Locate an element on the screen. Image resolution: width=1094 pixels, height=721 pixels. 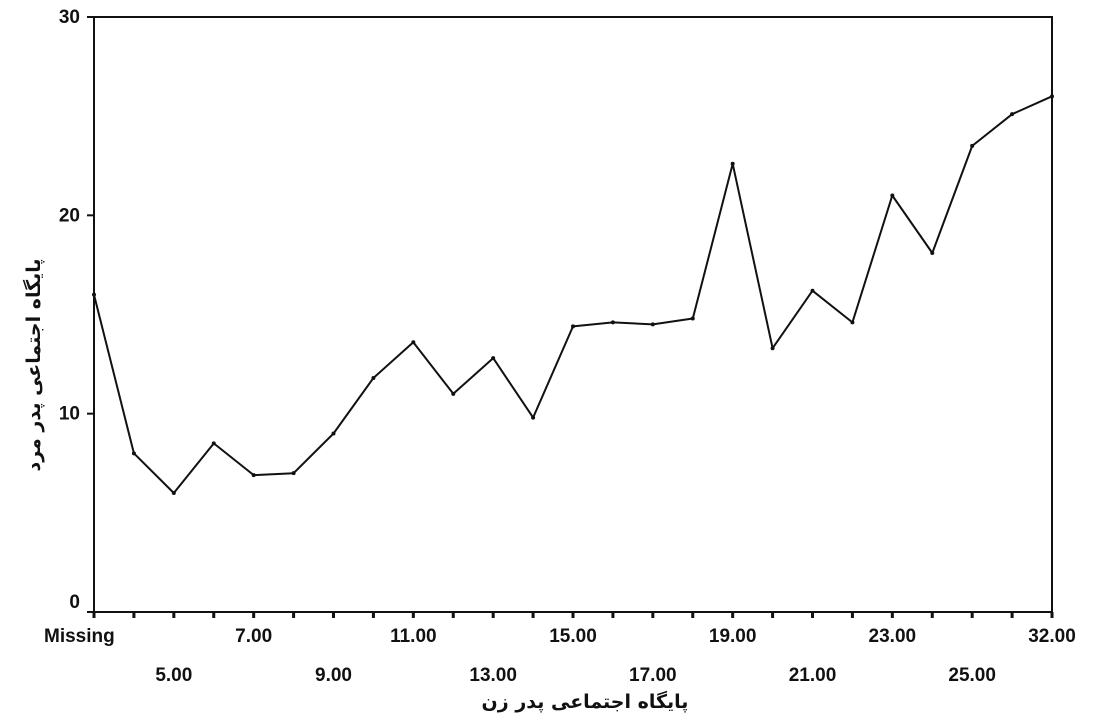
x-tick-label: 19.00 is located at coordinates (733, 636).